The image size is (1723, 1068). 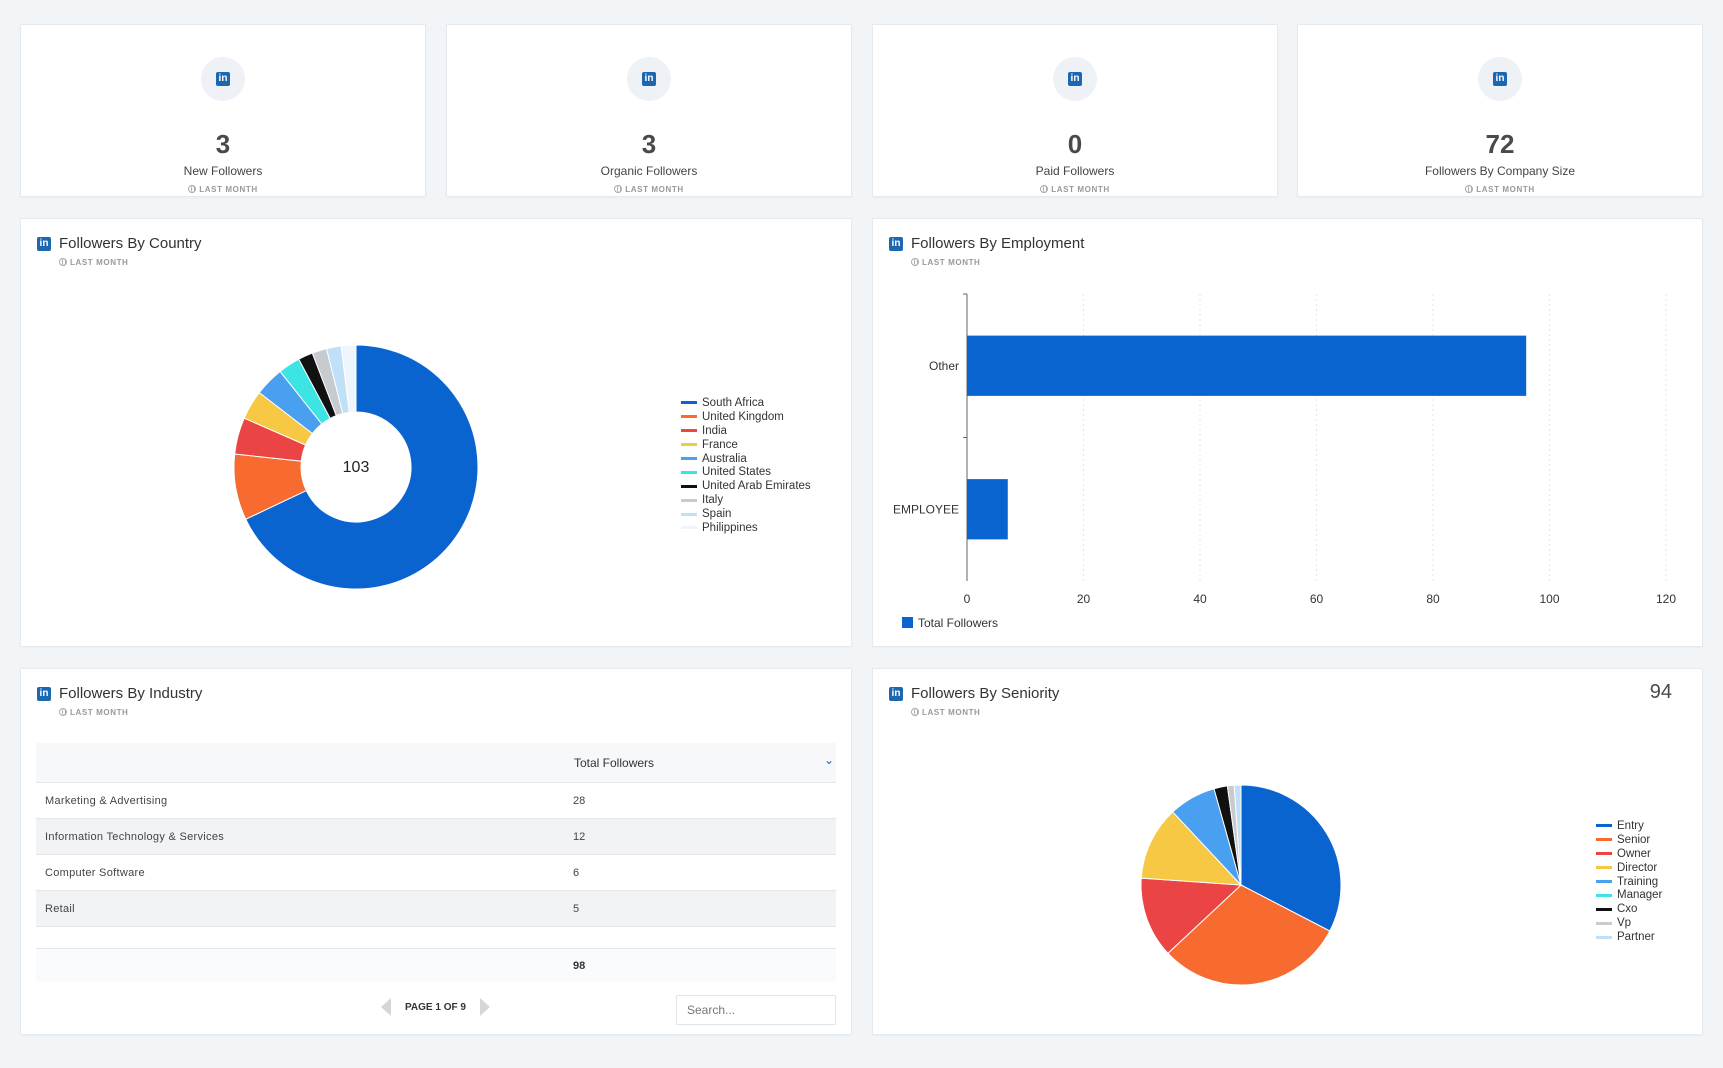 I want to click on panel-header: in Followers By Employment LAST MONTH, so click(x=986, y=251).